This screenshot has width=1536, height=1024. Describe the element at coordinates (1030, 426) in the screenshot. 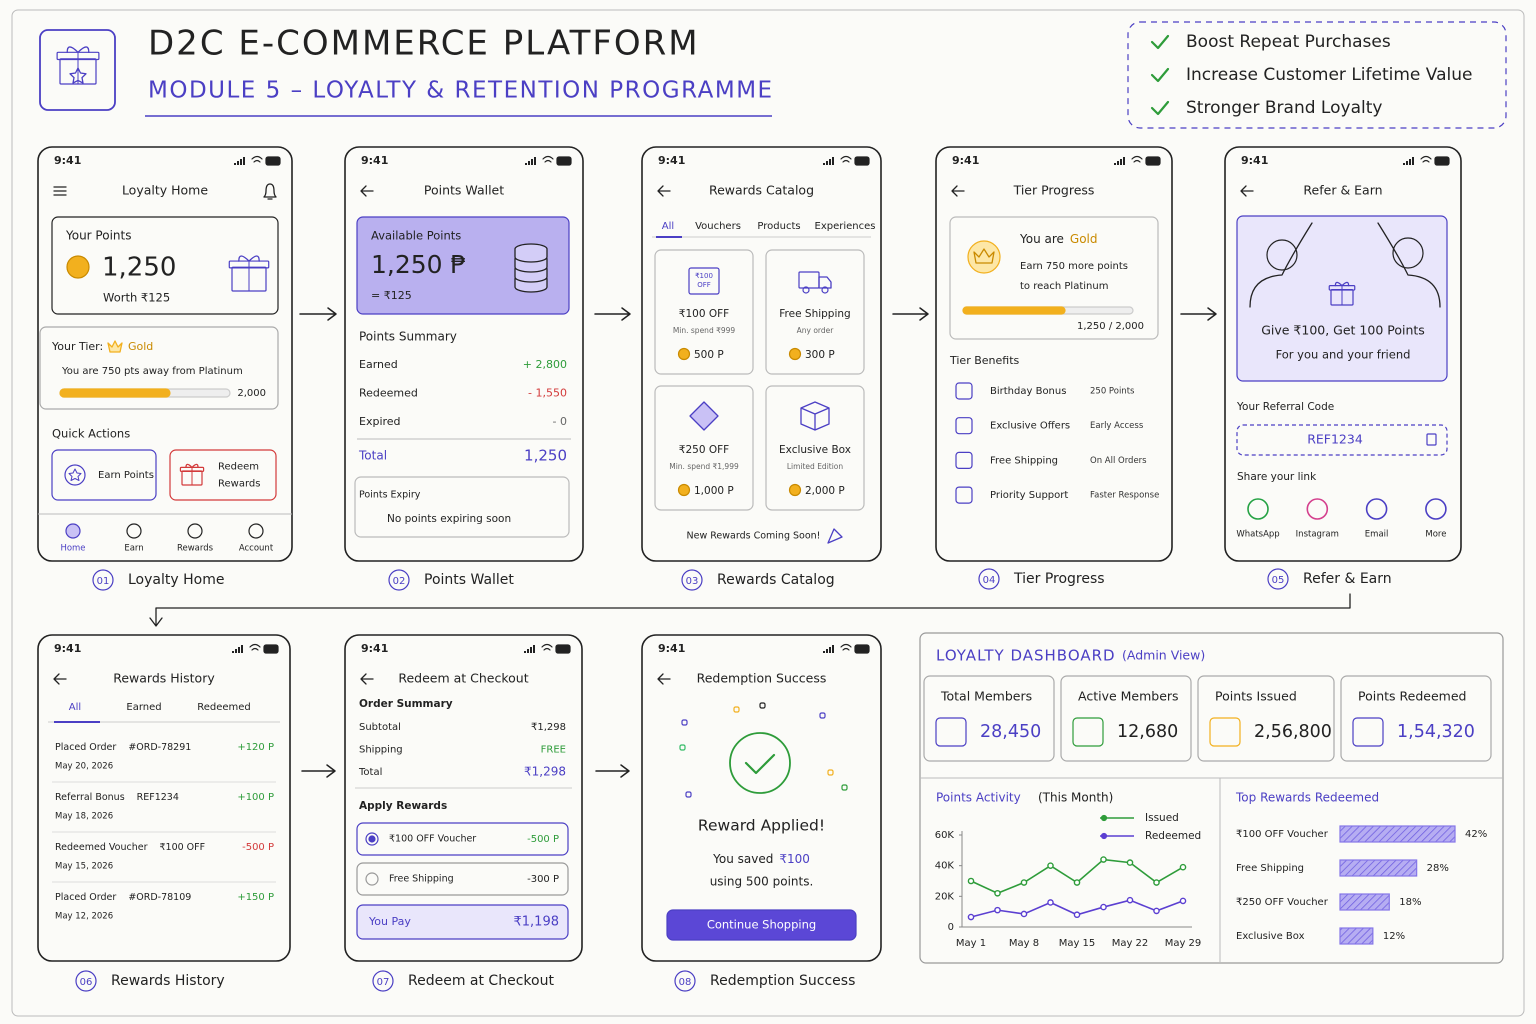

I see `label: Exclusive Offers` at that location.